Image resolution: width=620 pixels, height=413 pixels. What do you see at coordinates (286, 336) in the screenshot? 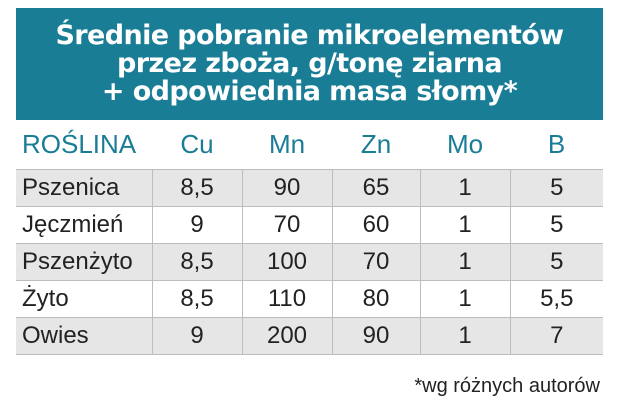
I see `mn-cell: 200` at bounding box center [286, 336].